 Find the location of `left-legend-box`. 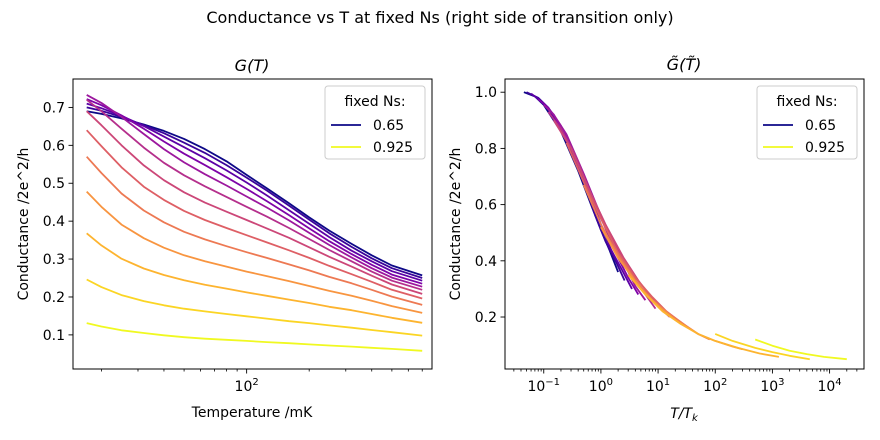

left-legend-box is located at coordinates (375, 122).